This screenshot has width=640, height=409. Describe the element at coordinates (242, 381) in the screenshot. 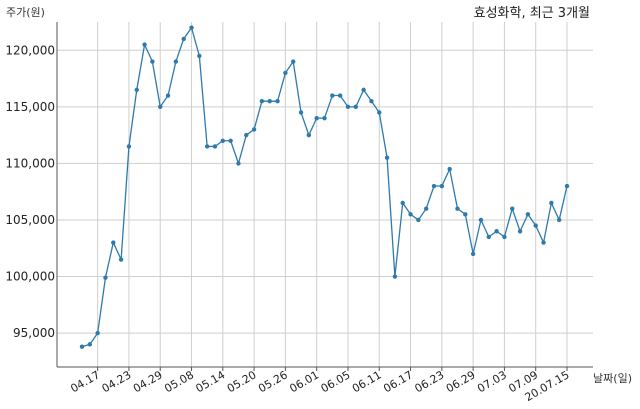

I see `x-tick-label: 05.20` at that location.